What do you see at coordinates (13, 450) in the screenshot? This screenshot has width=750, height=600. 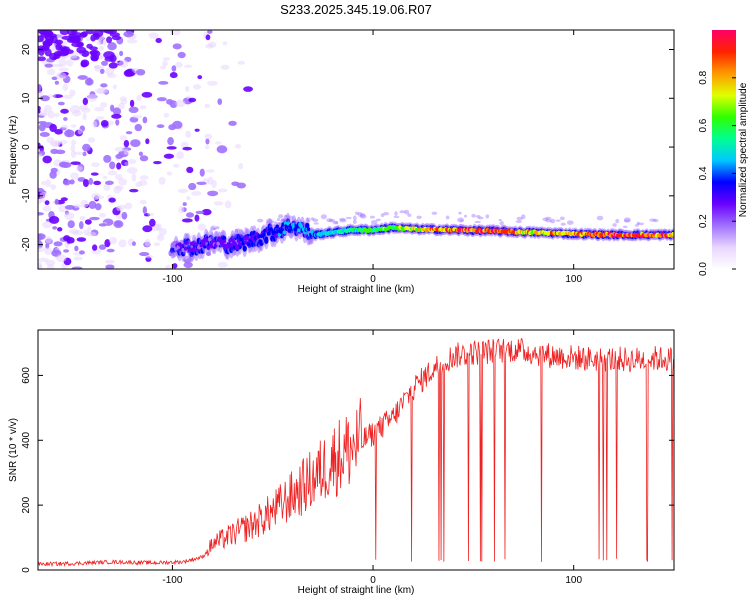 I see `snr-y-label: SNR (10 * v/v)` at bounding box center [13, 450].